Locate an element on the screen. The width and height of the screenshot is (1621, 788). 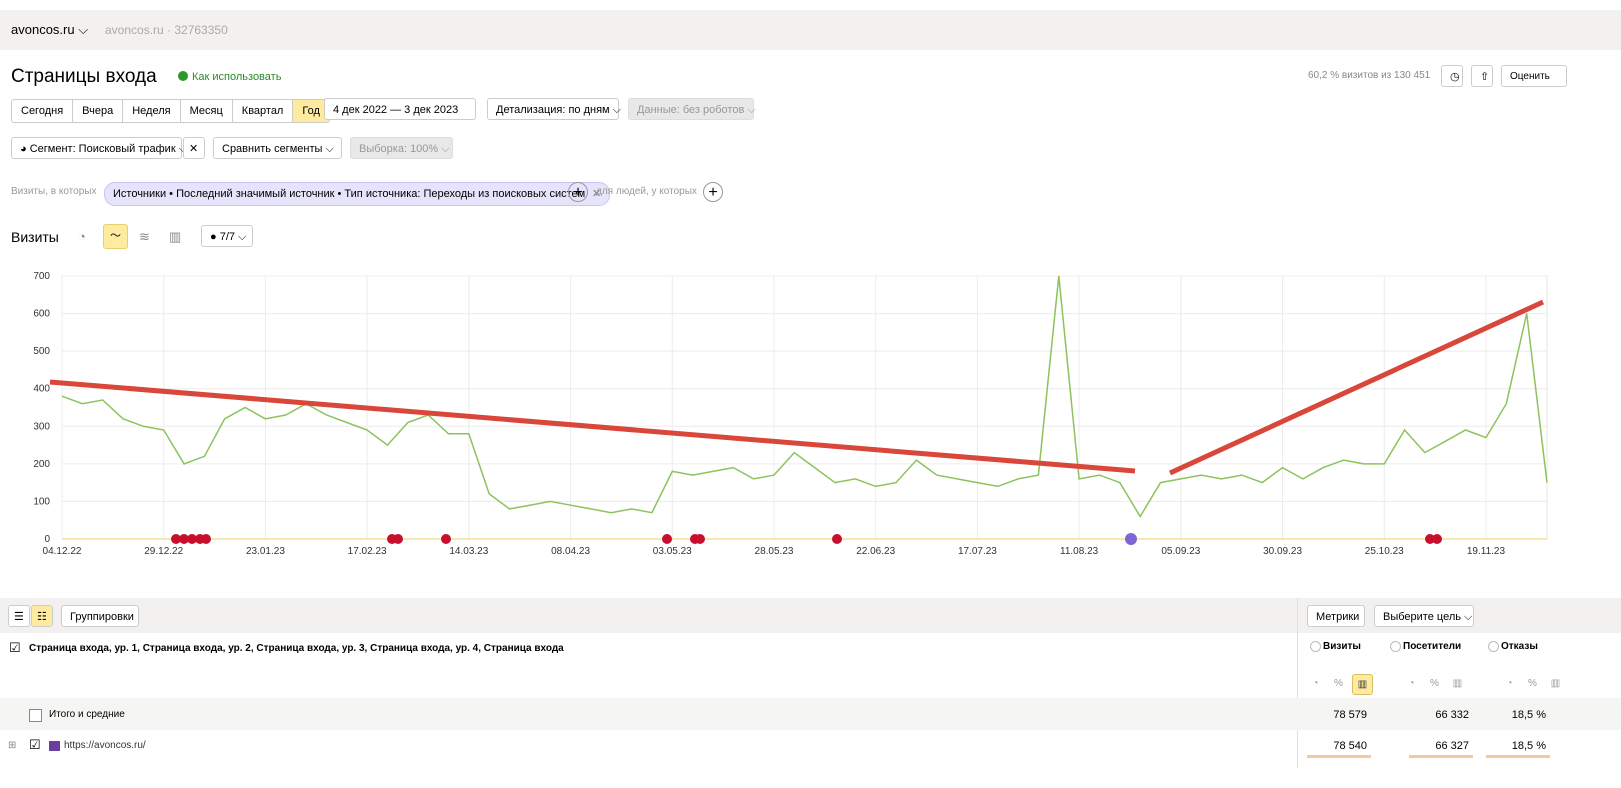
data-filter: Данные: без роботов ⌵ is located at coordinates (692, 109).